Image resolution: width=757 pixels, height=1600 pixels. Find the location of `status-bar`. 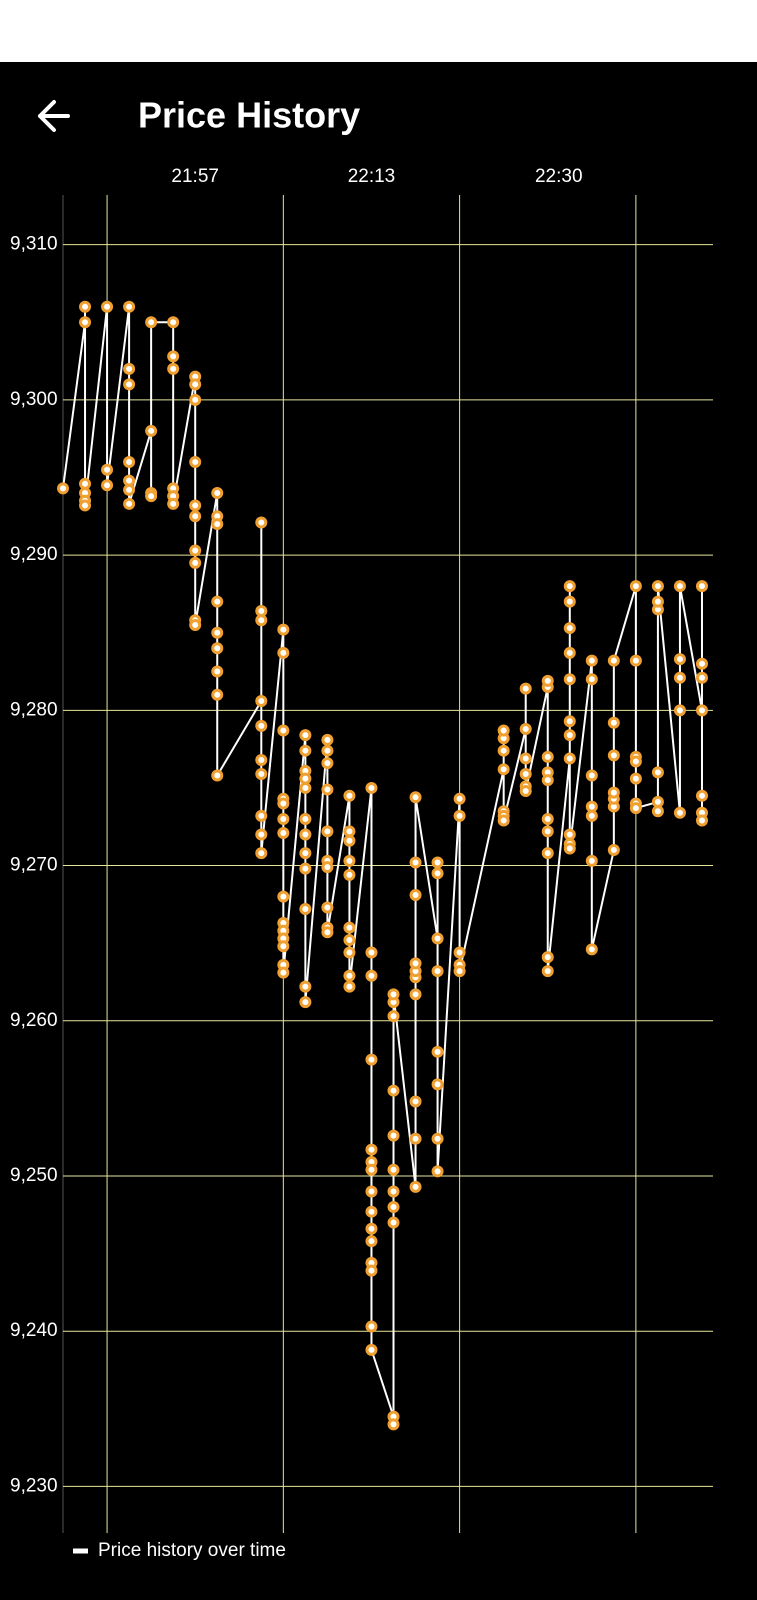

status-bar is located at coordinates (378, 31).